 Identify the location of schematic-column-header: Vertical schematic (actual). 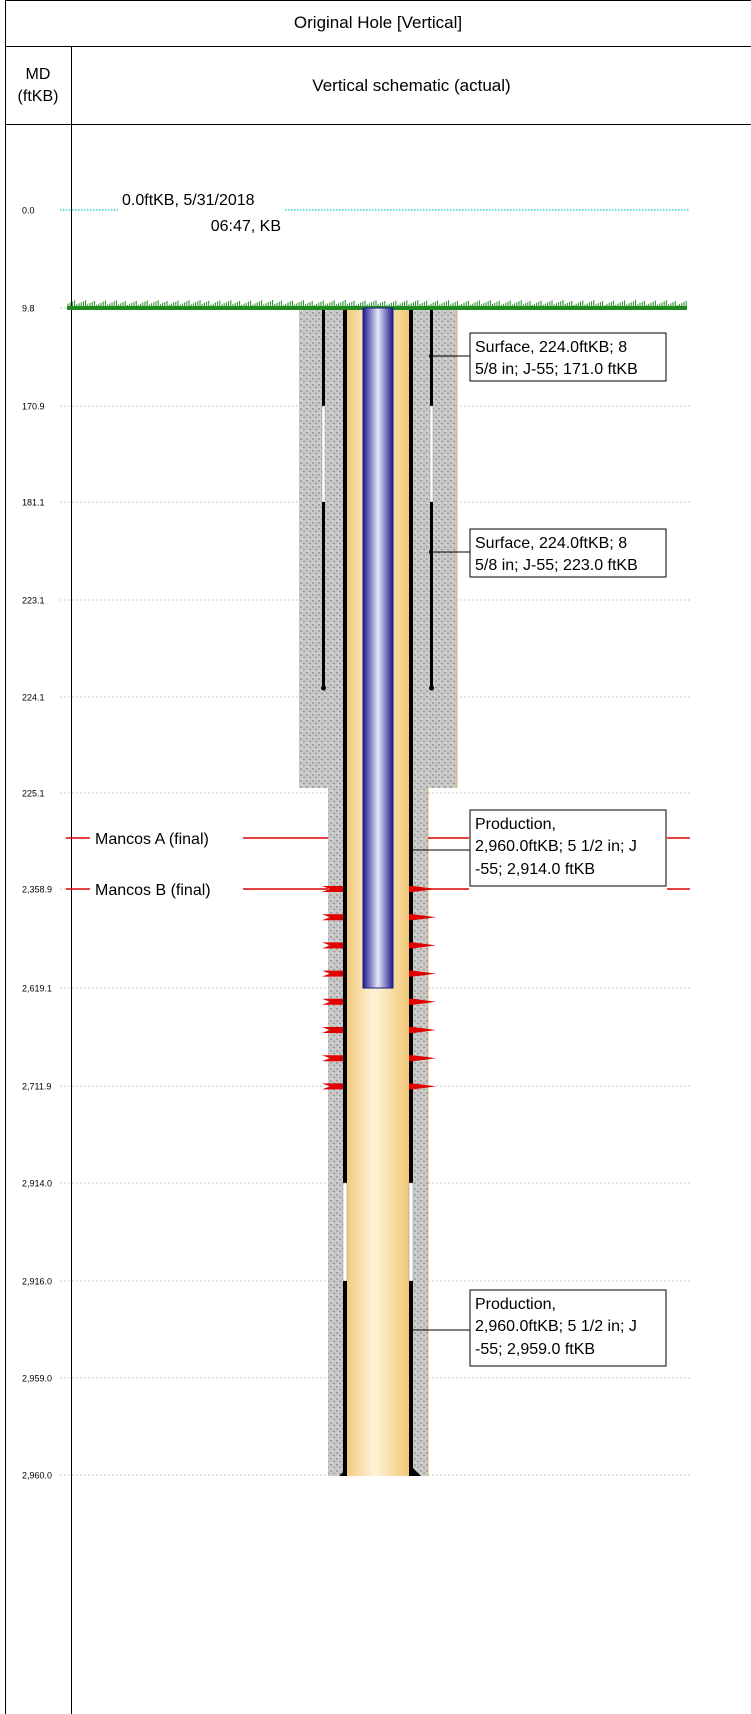
(411, 86).